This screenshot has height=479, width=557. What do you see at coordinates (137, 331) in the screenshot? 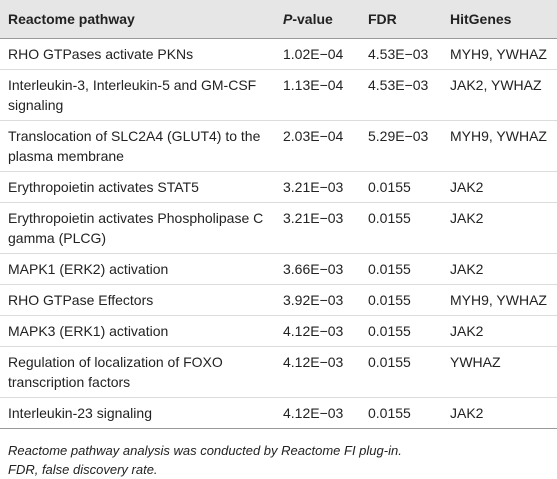
I see `table-cell: MAPK3 (ERK1) activation` at bounding box center [137, 331].